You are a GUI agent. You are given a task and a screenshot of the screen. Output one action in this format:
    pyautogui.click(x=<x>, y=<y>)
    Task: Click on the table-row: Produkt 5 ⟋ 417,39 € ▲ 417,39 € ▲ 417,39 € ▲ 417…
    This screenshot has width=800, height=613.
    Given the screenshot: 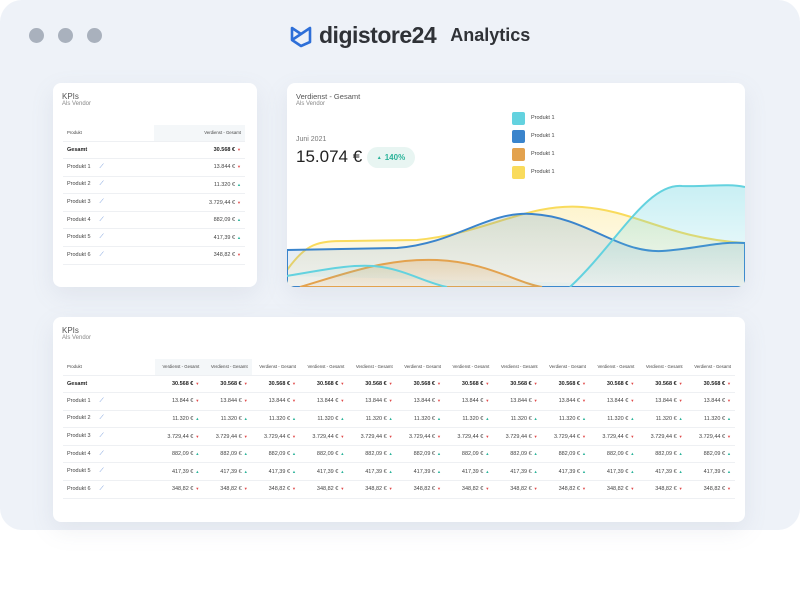 What is the action you would take?
    pyautogui.click(x=399, y=472)
    